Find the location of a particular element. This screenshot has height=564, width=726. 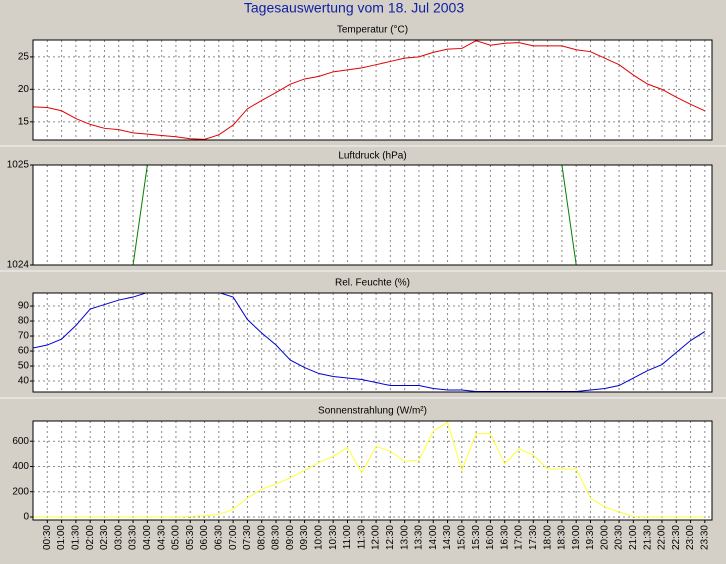

panel-title: Luftdruck (hPa) is located at coordinates (372, 156).